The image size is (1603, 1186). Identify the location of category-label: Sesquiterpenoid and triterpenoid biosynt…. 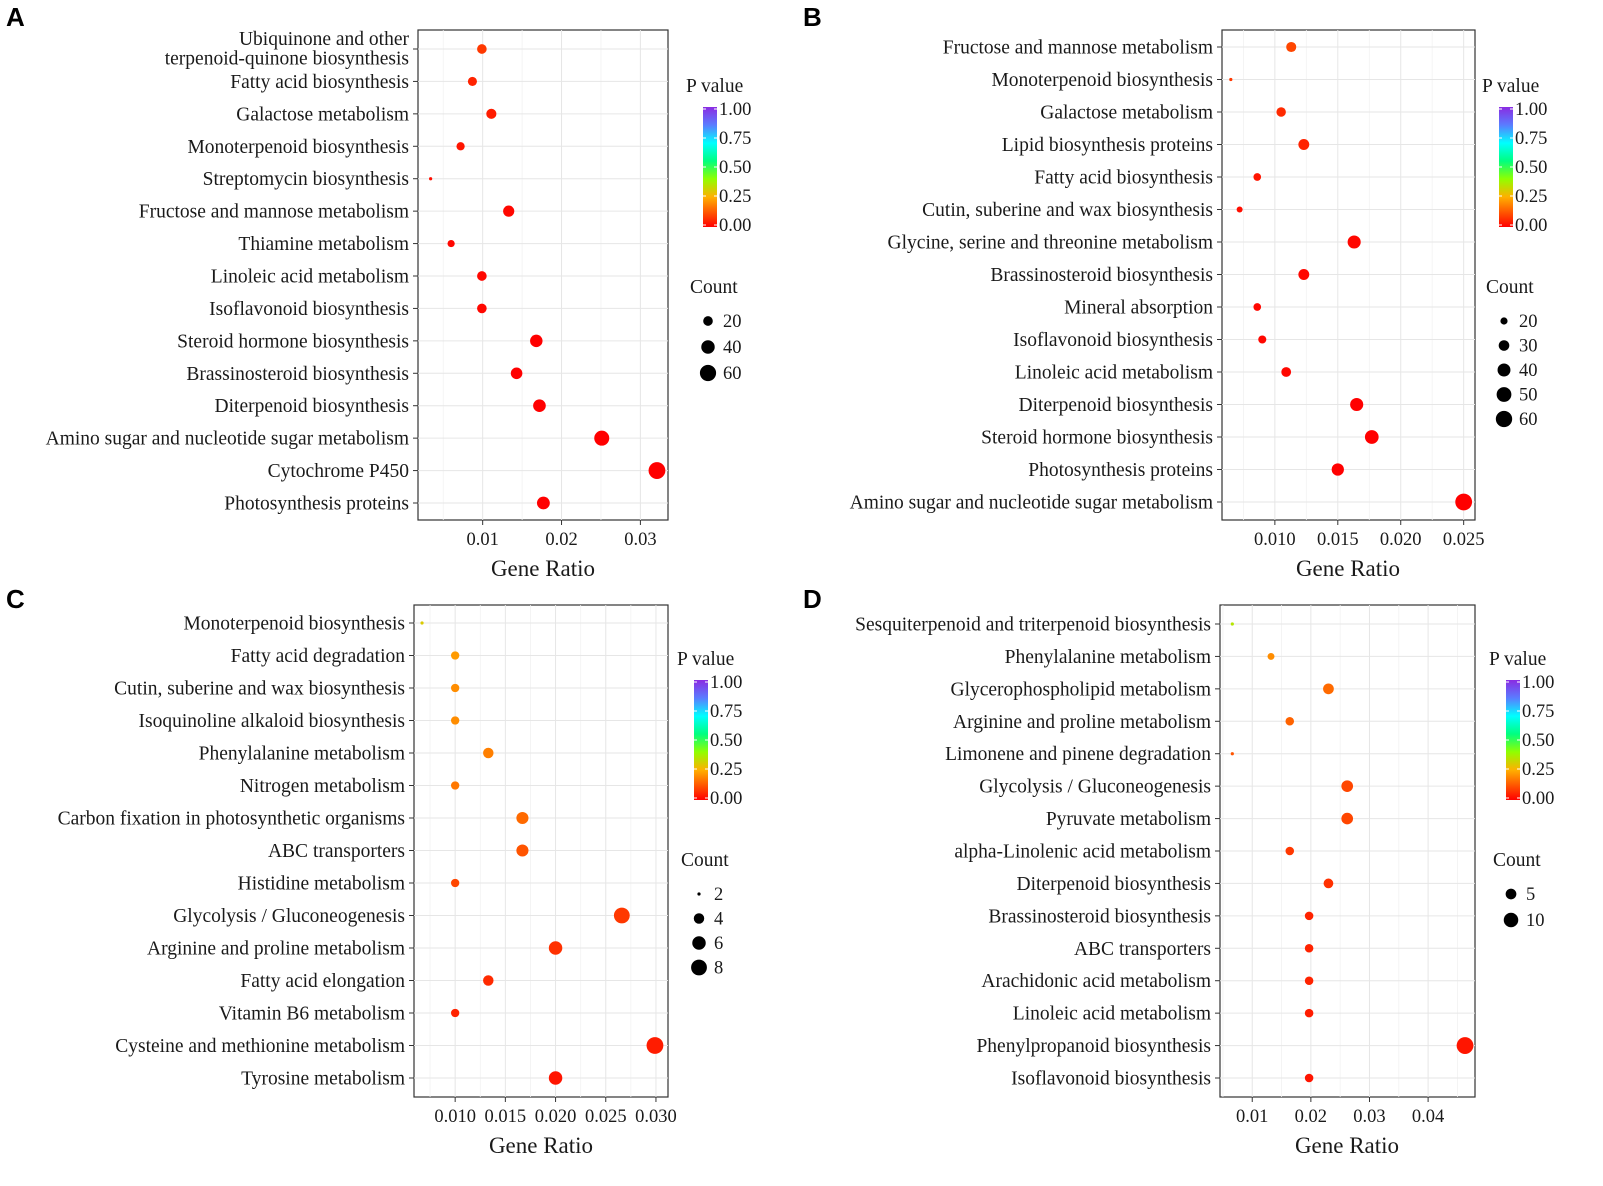
(1033, 625).